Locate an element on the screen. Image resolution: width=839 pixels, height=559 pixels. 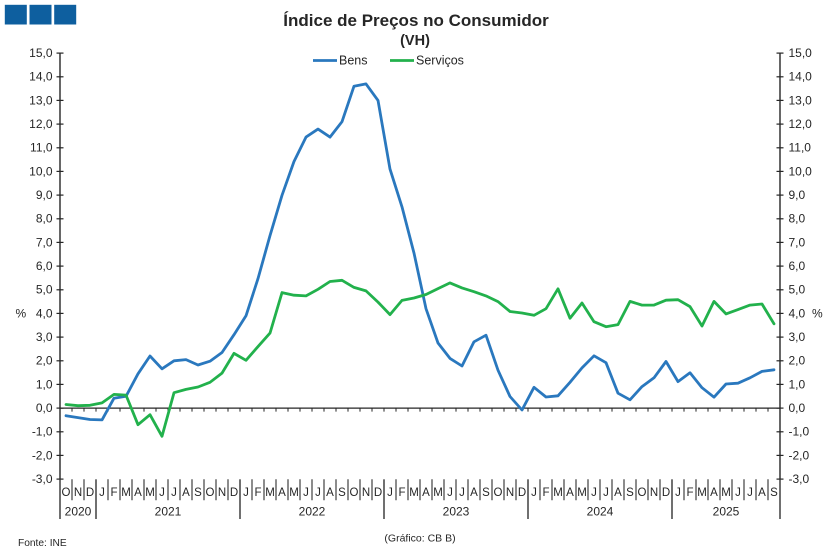
svg-text: 12,0 is located at coordinates (801, 124).